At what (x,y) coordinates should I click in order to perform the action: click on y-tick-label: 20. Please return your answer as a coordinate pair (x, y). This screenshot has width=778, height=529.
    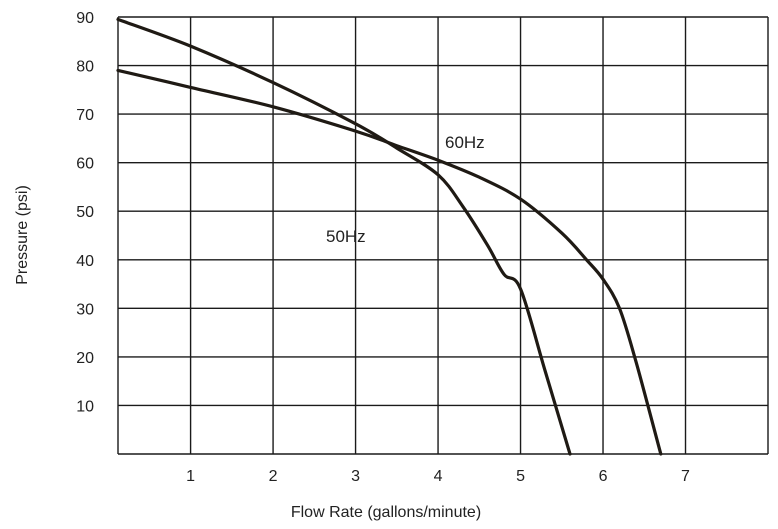
    Looking at the image, I should click on (85, 358).